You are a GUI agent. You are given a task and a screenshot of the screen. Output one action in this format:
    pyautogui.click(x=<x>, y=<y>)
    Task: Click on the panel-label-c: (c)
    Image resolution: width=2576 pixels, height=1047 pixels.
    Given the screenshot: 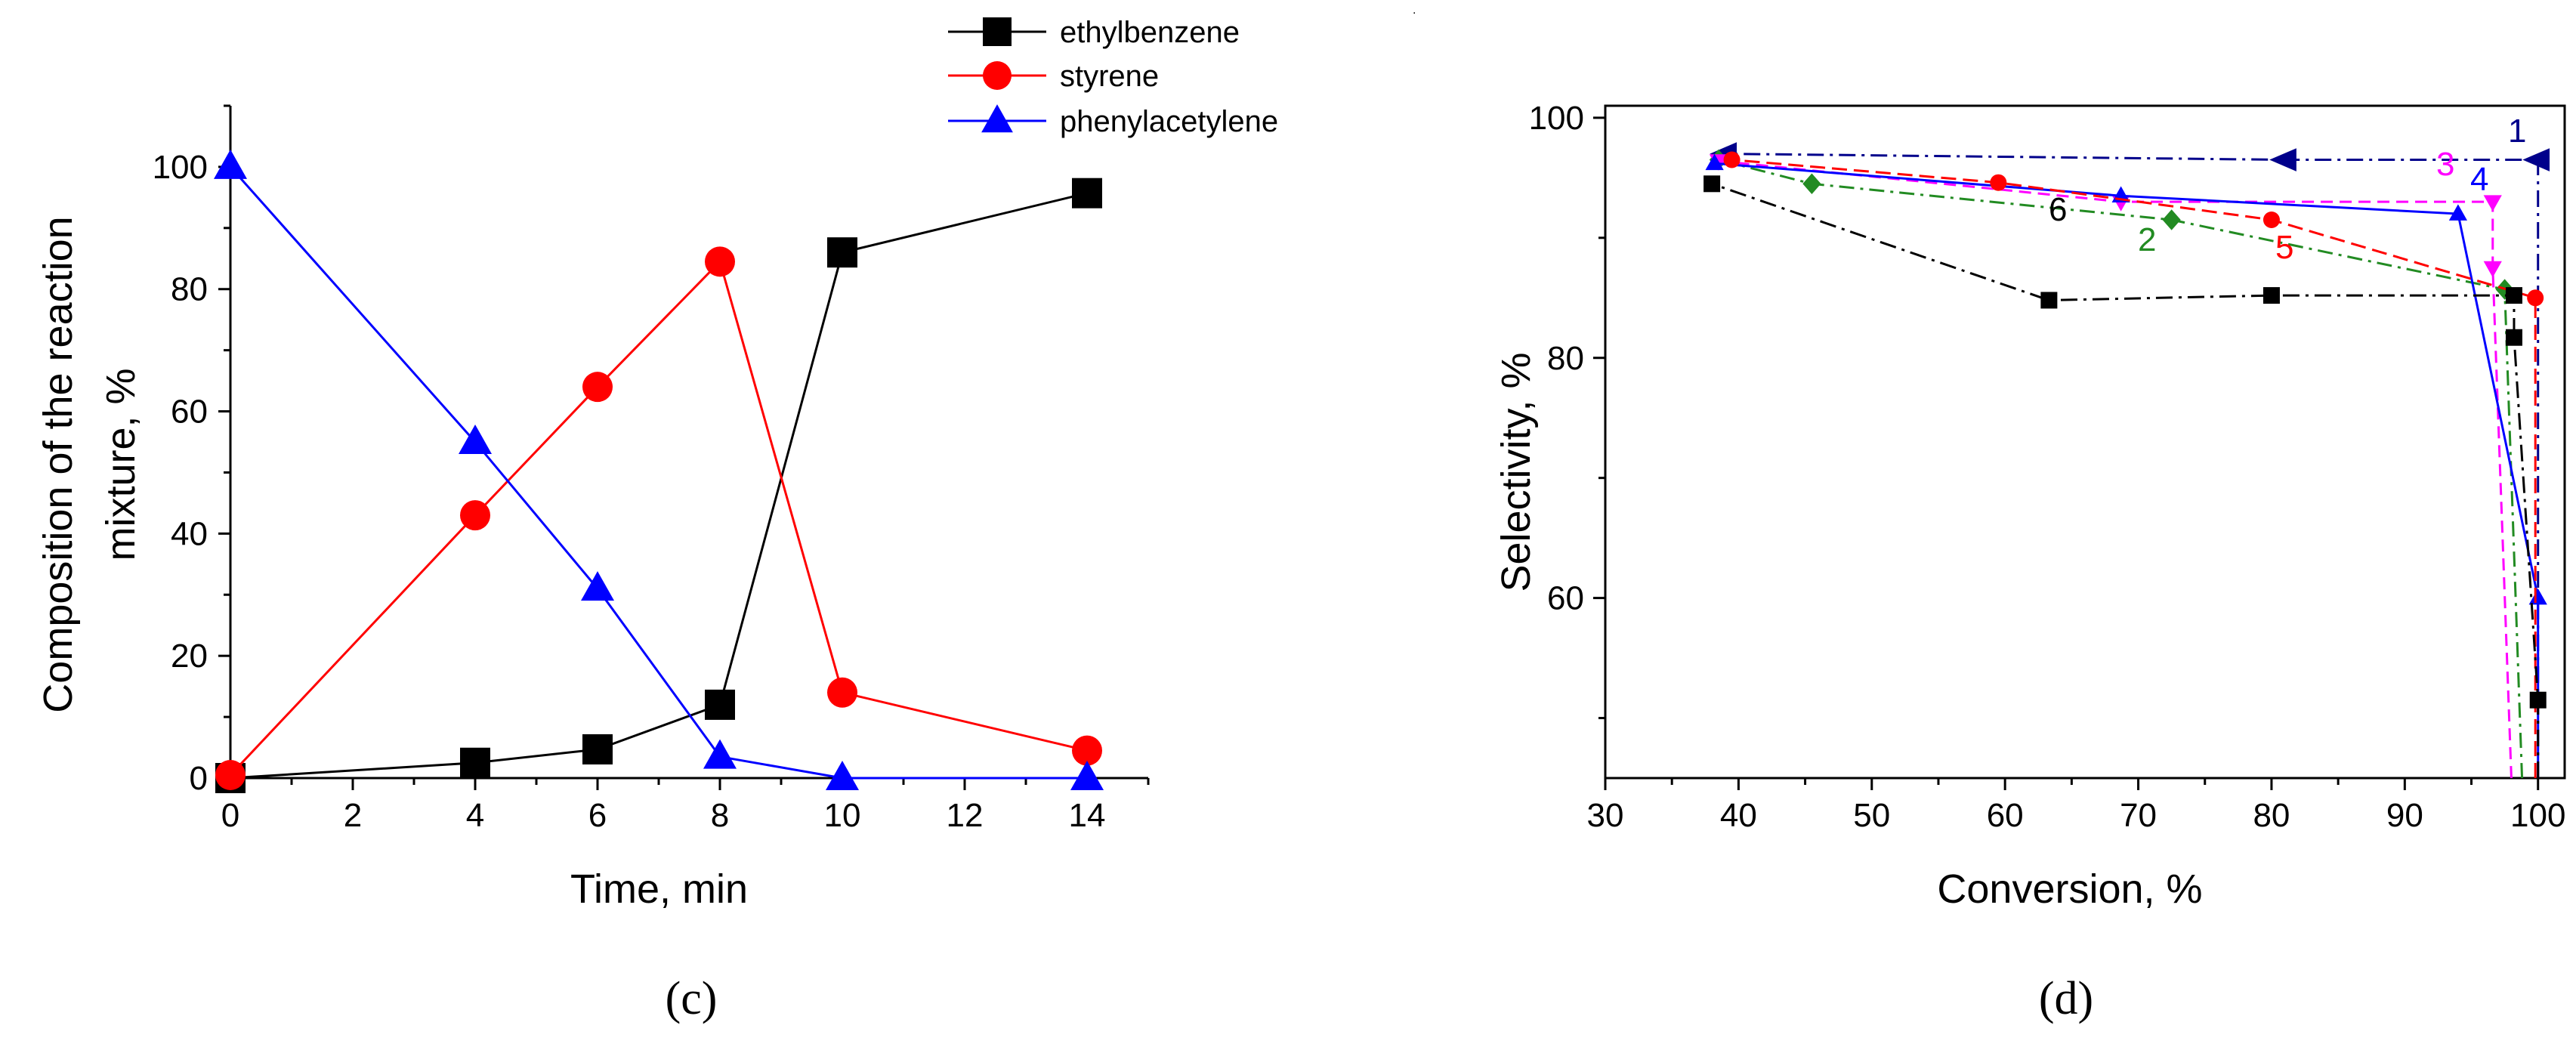 What is the action you would take?
    pyautogui.click(x=692, y=998)
    